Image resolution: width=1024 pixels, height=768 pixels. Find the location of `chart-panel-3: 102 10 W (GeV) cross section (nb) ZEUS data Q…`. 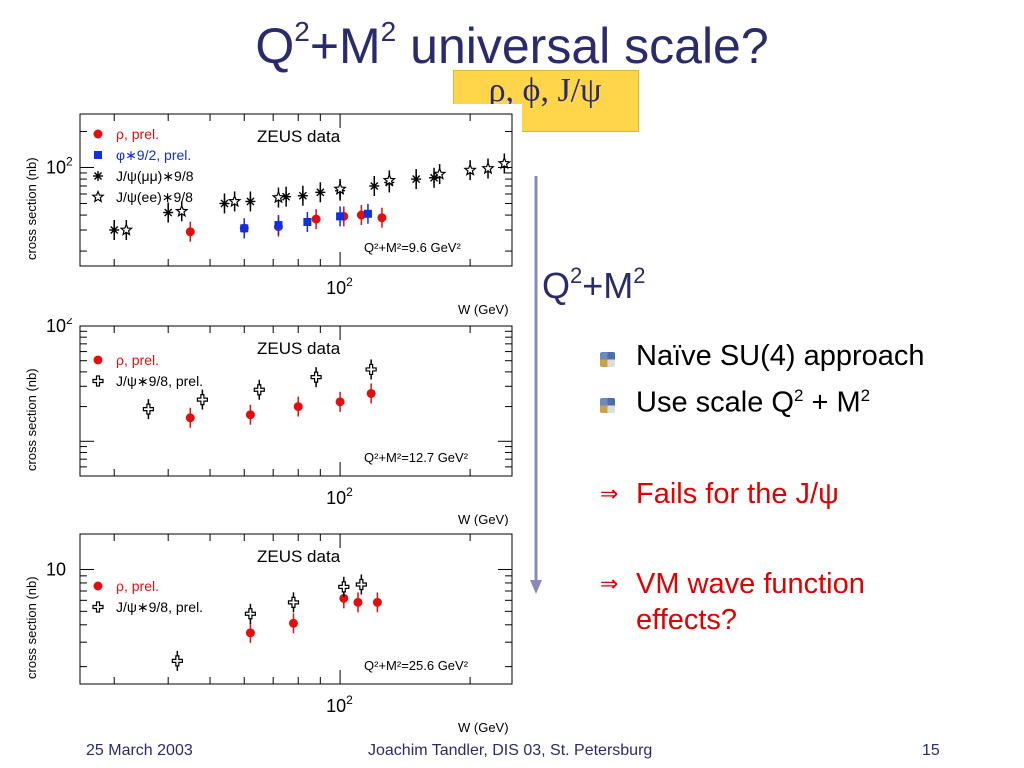

chart-panel-3: 102 10 W (GeV) cross section (nb) ZEUS data Q… is located at coordinates (272, 635).